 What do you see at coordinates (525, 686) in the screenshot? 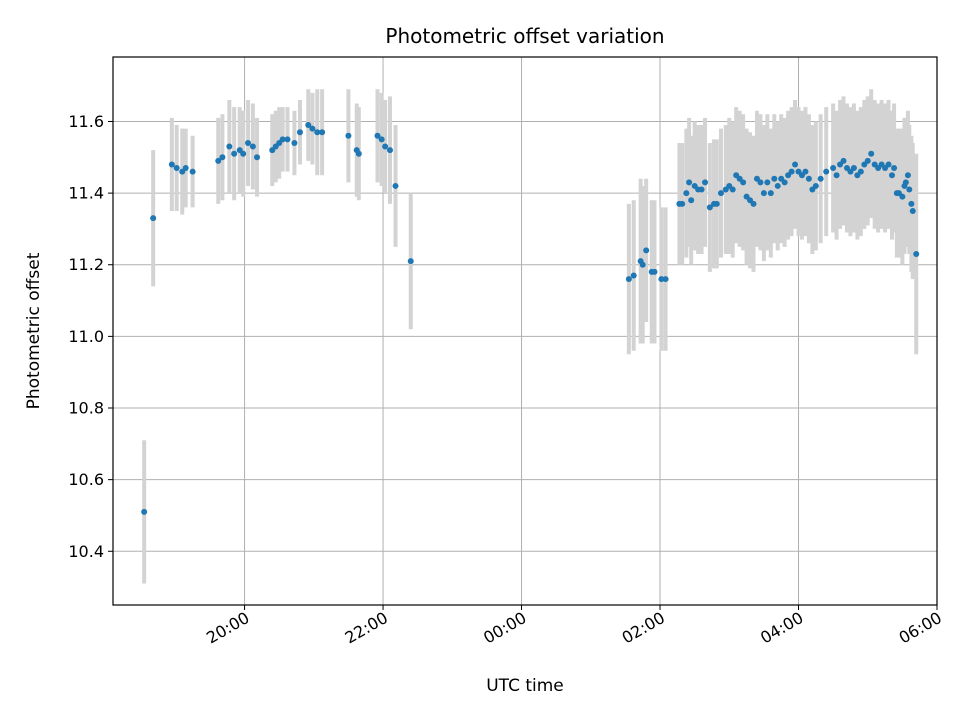
I see `x-axis-label: UTC time` at bounding box center [525, 686].